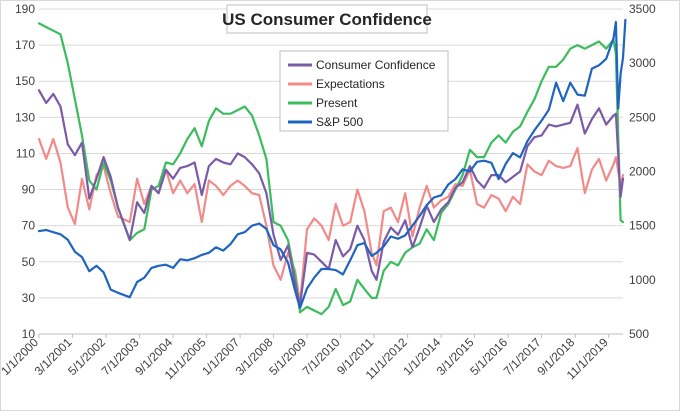 The height and width of the screenshot is (411, 680). I want to click on left-axis: 10 30 50 70 90 110 130 150 170 190, so click(25, 171).